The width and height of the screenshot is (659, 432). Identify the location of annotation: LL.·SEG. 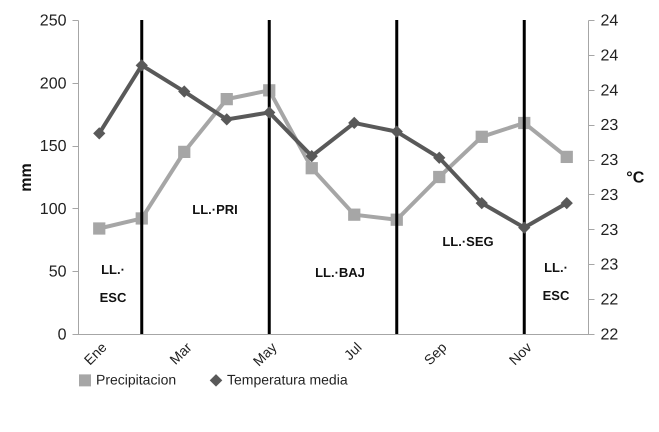
(468, 241).